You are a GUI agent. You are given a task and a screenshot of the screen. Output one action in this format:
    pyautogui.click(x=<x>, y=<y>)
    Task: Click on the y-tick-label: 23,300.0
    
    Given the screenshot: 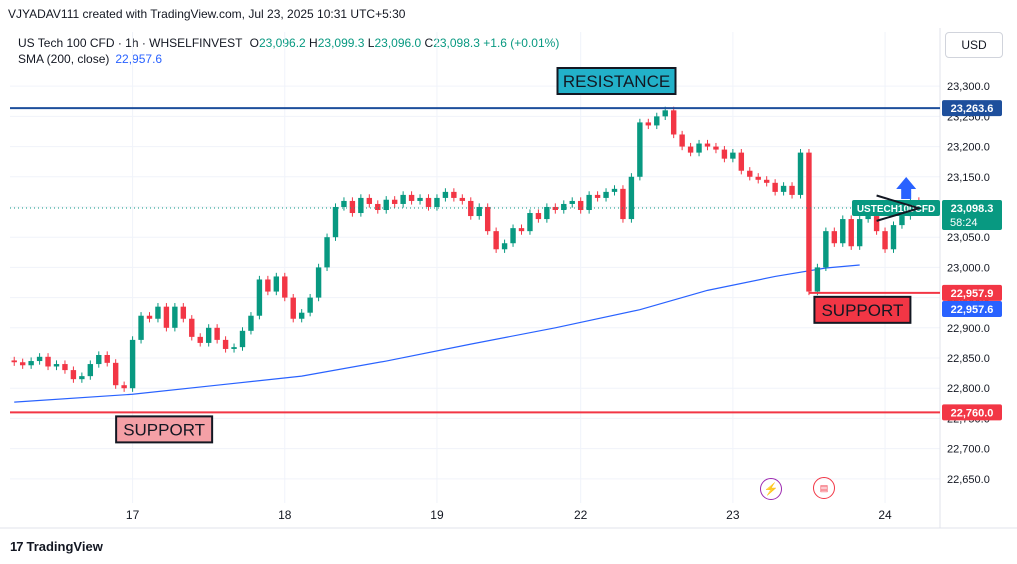 What is the action you would take?
    pyautogui.click(x=968, y=87)
    